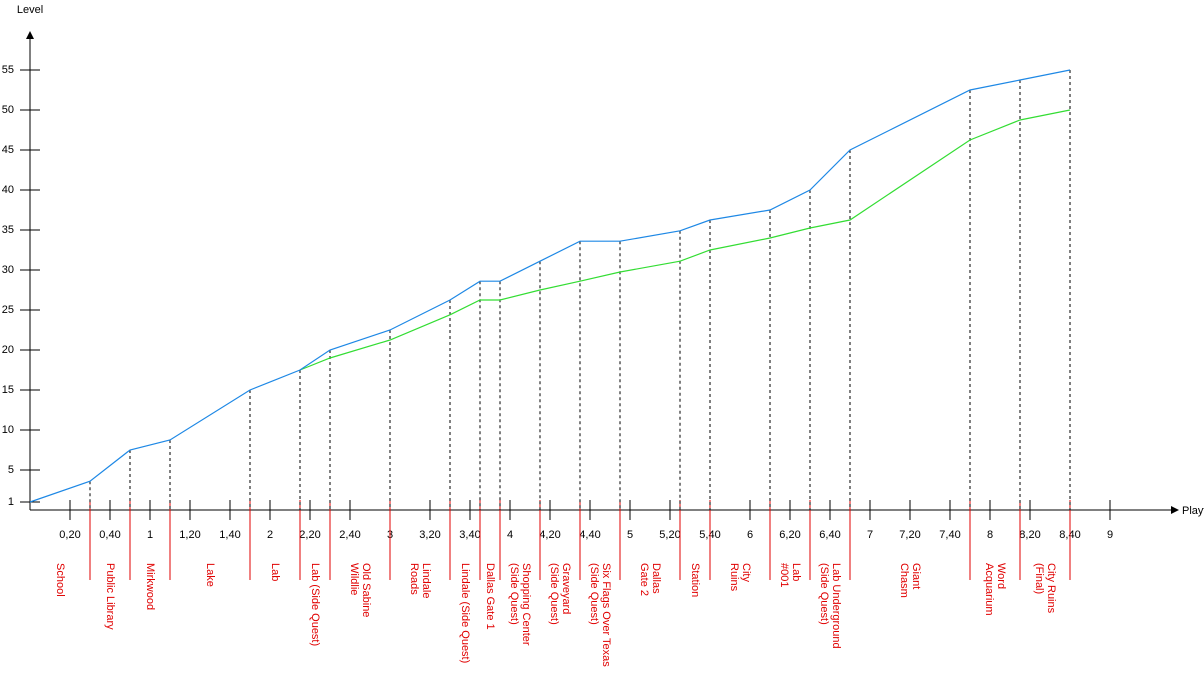 The image size is (1204, 676). What do you see at coordinates (829, 535) in the screenshot?
I see `x-tick-label: 6,40` at bounding box center [829, 535].